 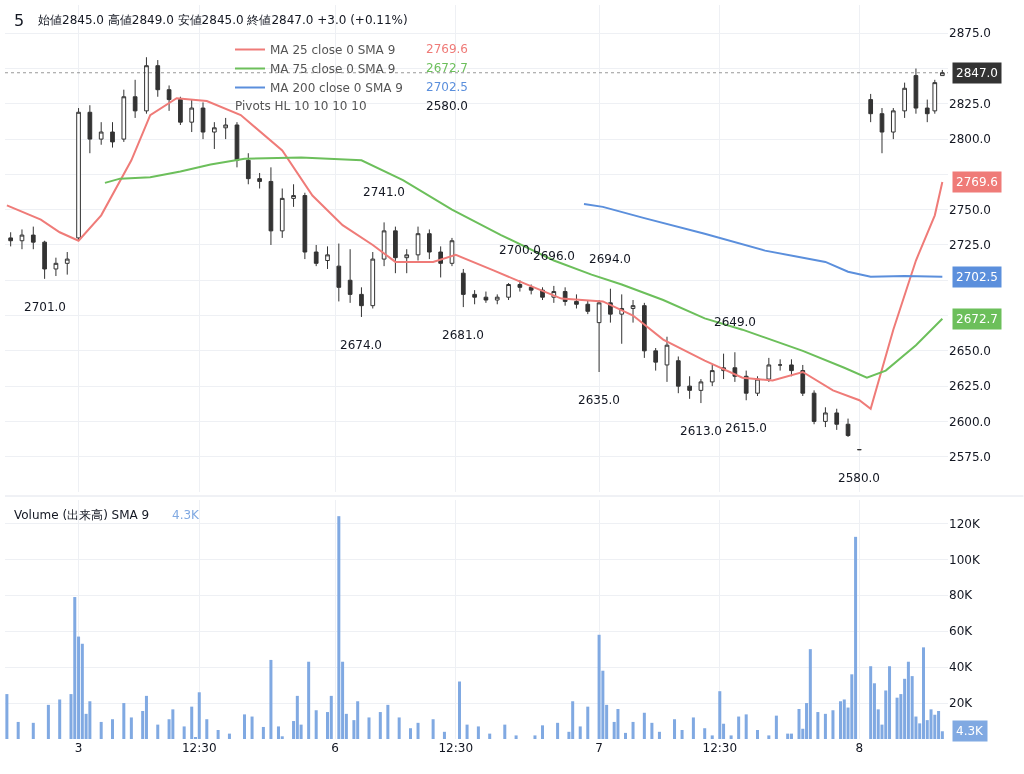 What do you see at coordinates (977, 182) in the screenshot?
I see `text: 2769.6` at bounding box center [977, 182].